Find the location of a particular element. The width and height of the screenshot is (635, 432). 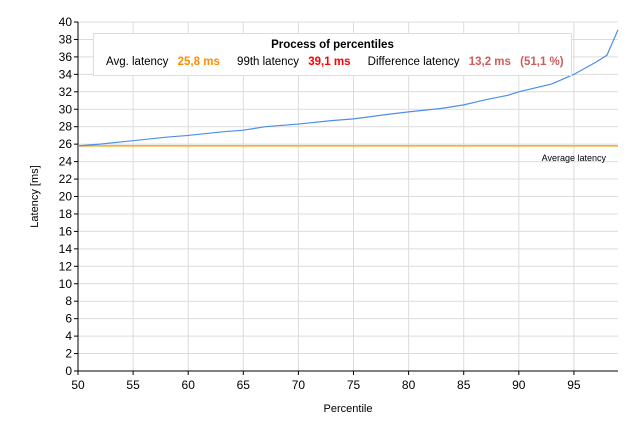

y-tick-label: 32 is located at coordinates (66, 92).